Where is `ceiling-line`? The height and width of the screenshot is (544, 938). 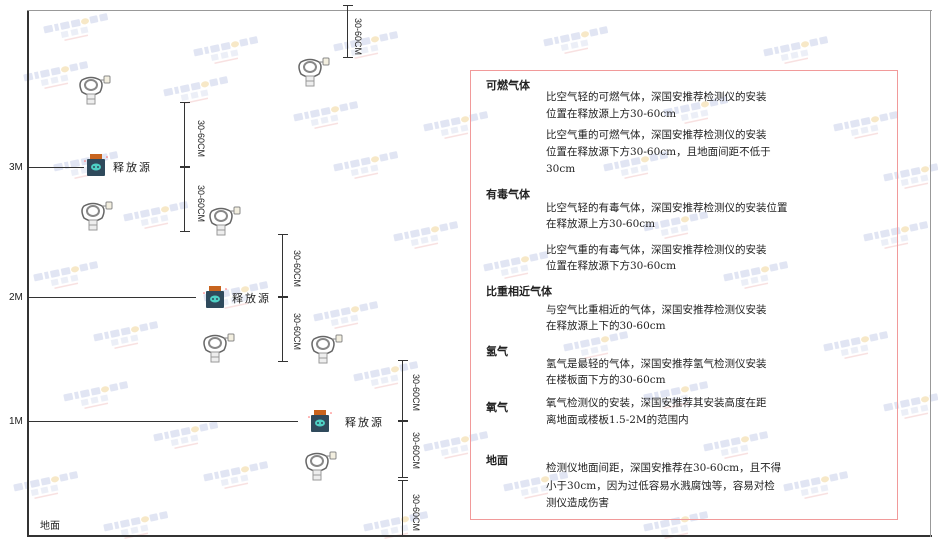
ceiling-line is located at coordinates (479, 10).